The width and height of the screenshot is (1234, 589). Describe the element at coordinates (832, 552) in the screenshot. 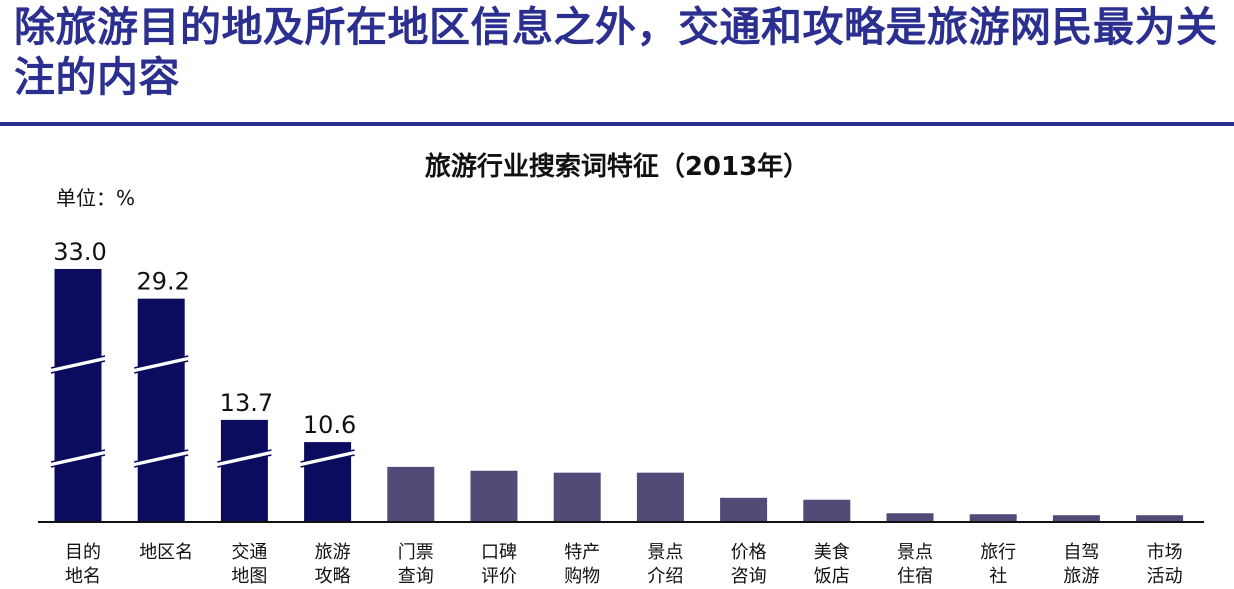

I see `category-label: 美食` at that location.